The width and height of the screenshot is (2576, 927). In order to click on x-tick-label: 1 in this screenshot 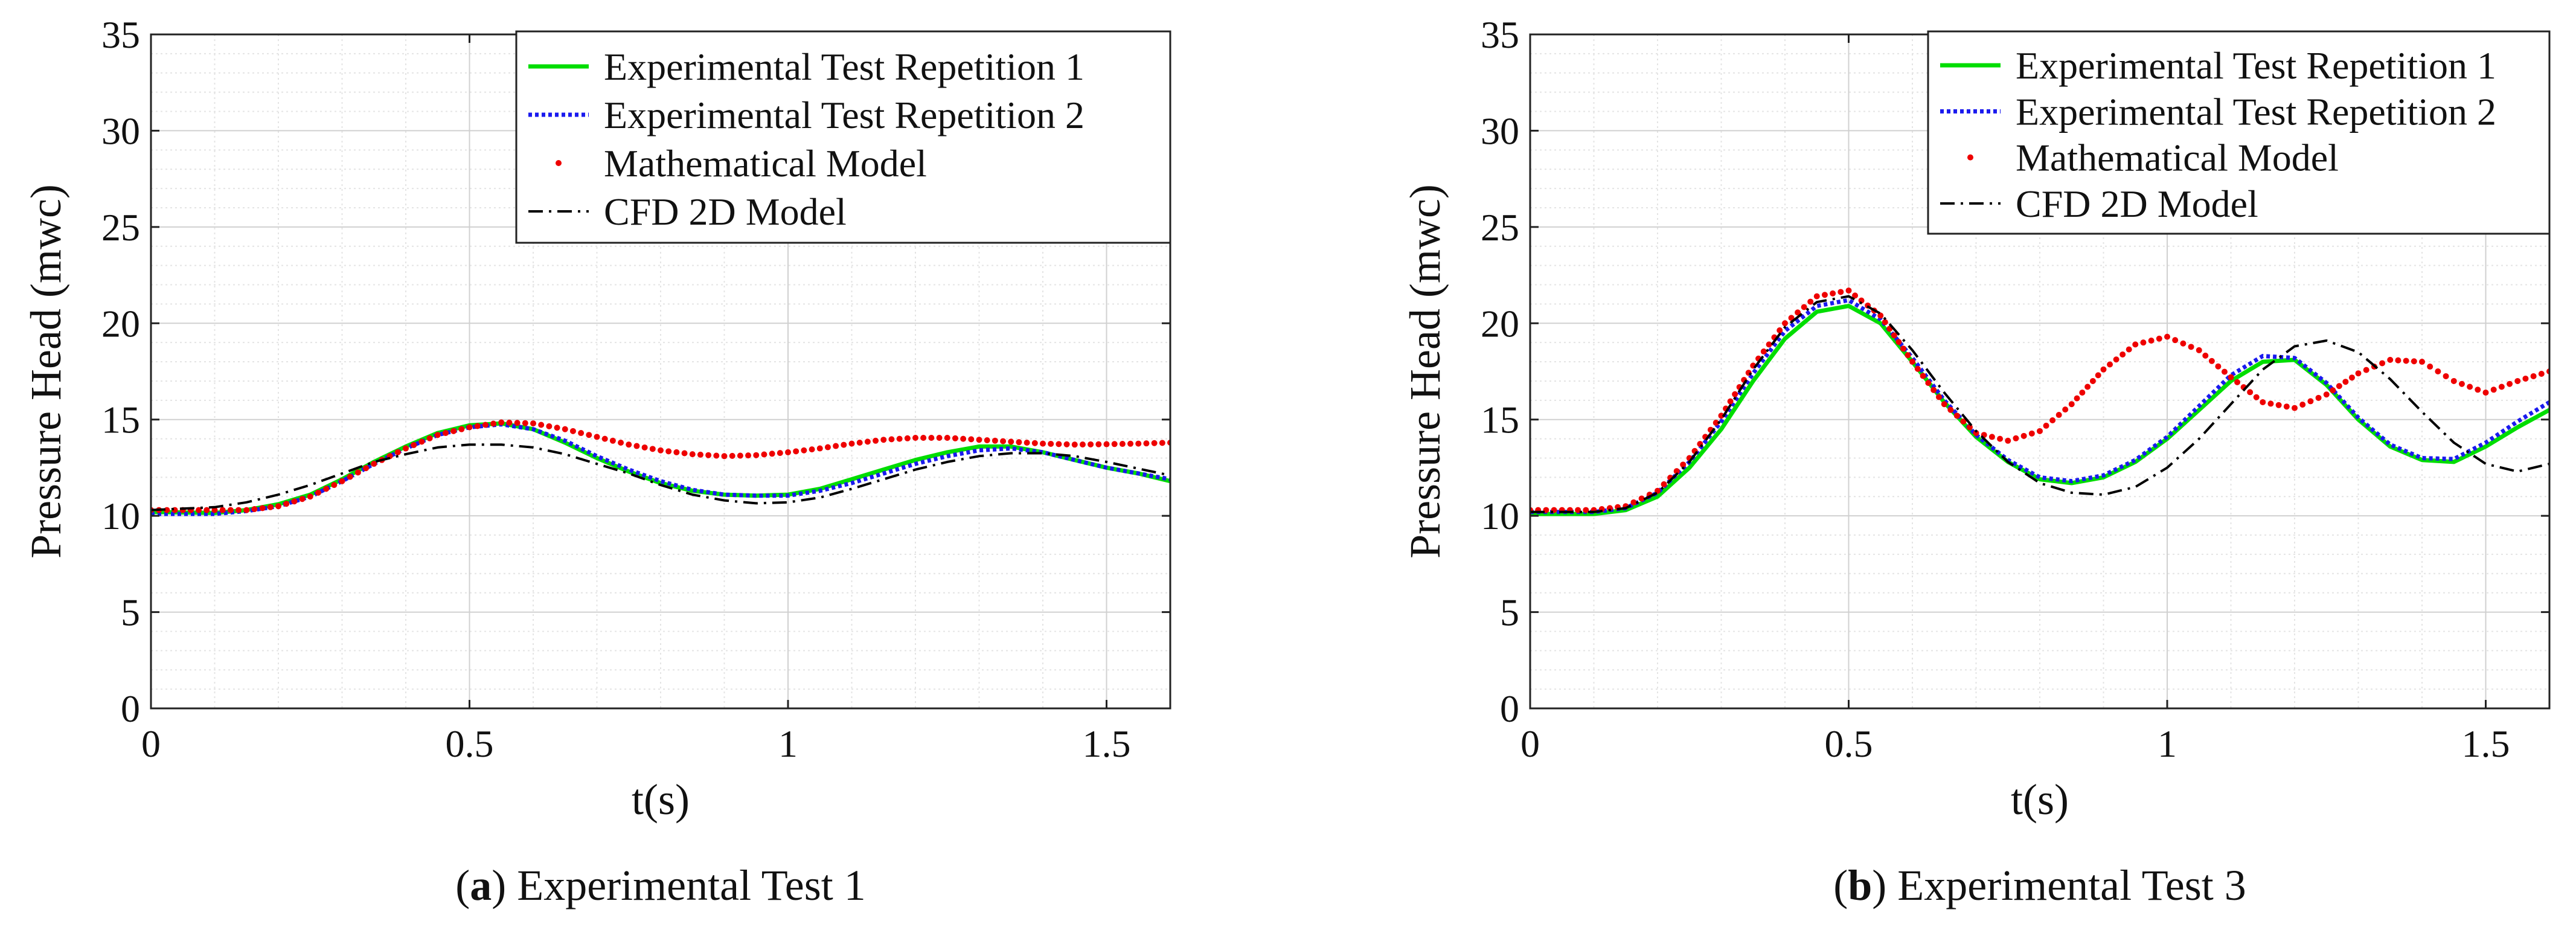, I will do `click(2167, 744)`.